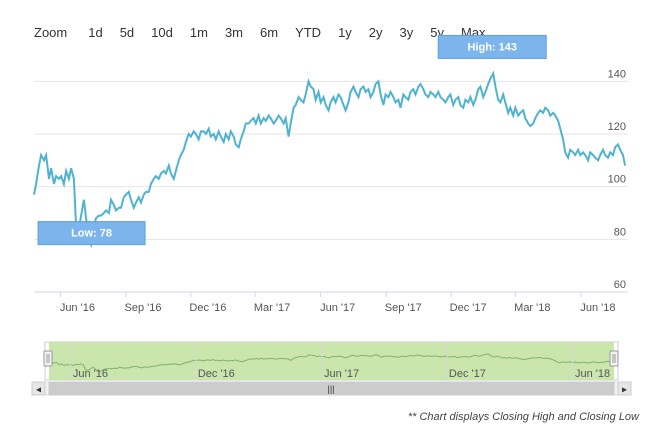 This screenshot has height=433, width=653. What do you see at coordinates (143, 308) in the screenshot?
I see `x-tick-label: Sep '16` at bounding box center [143, 308].